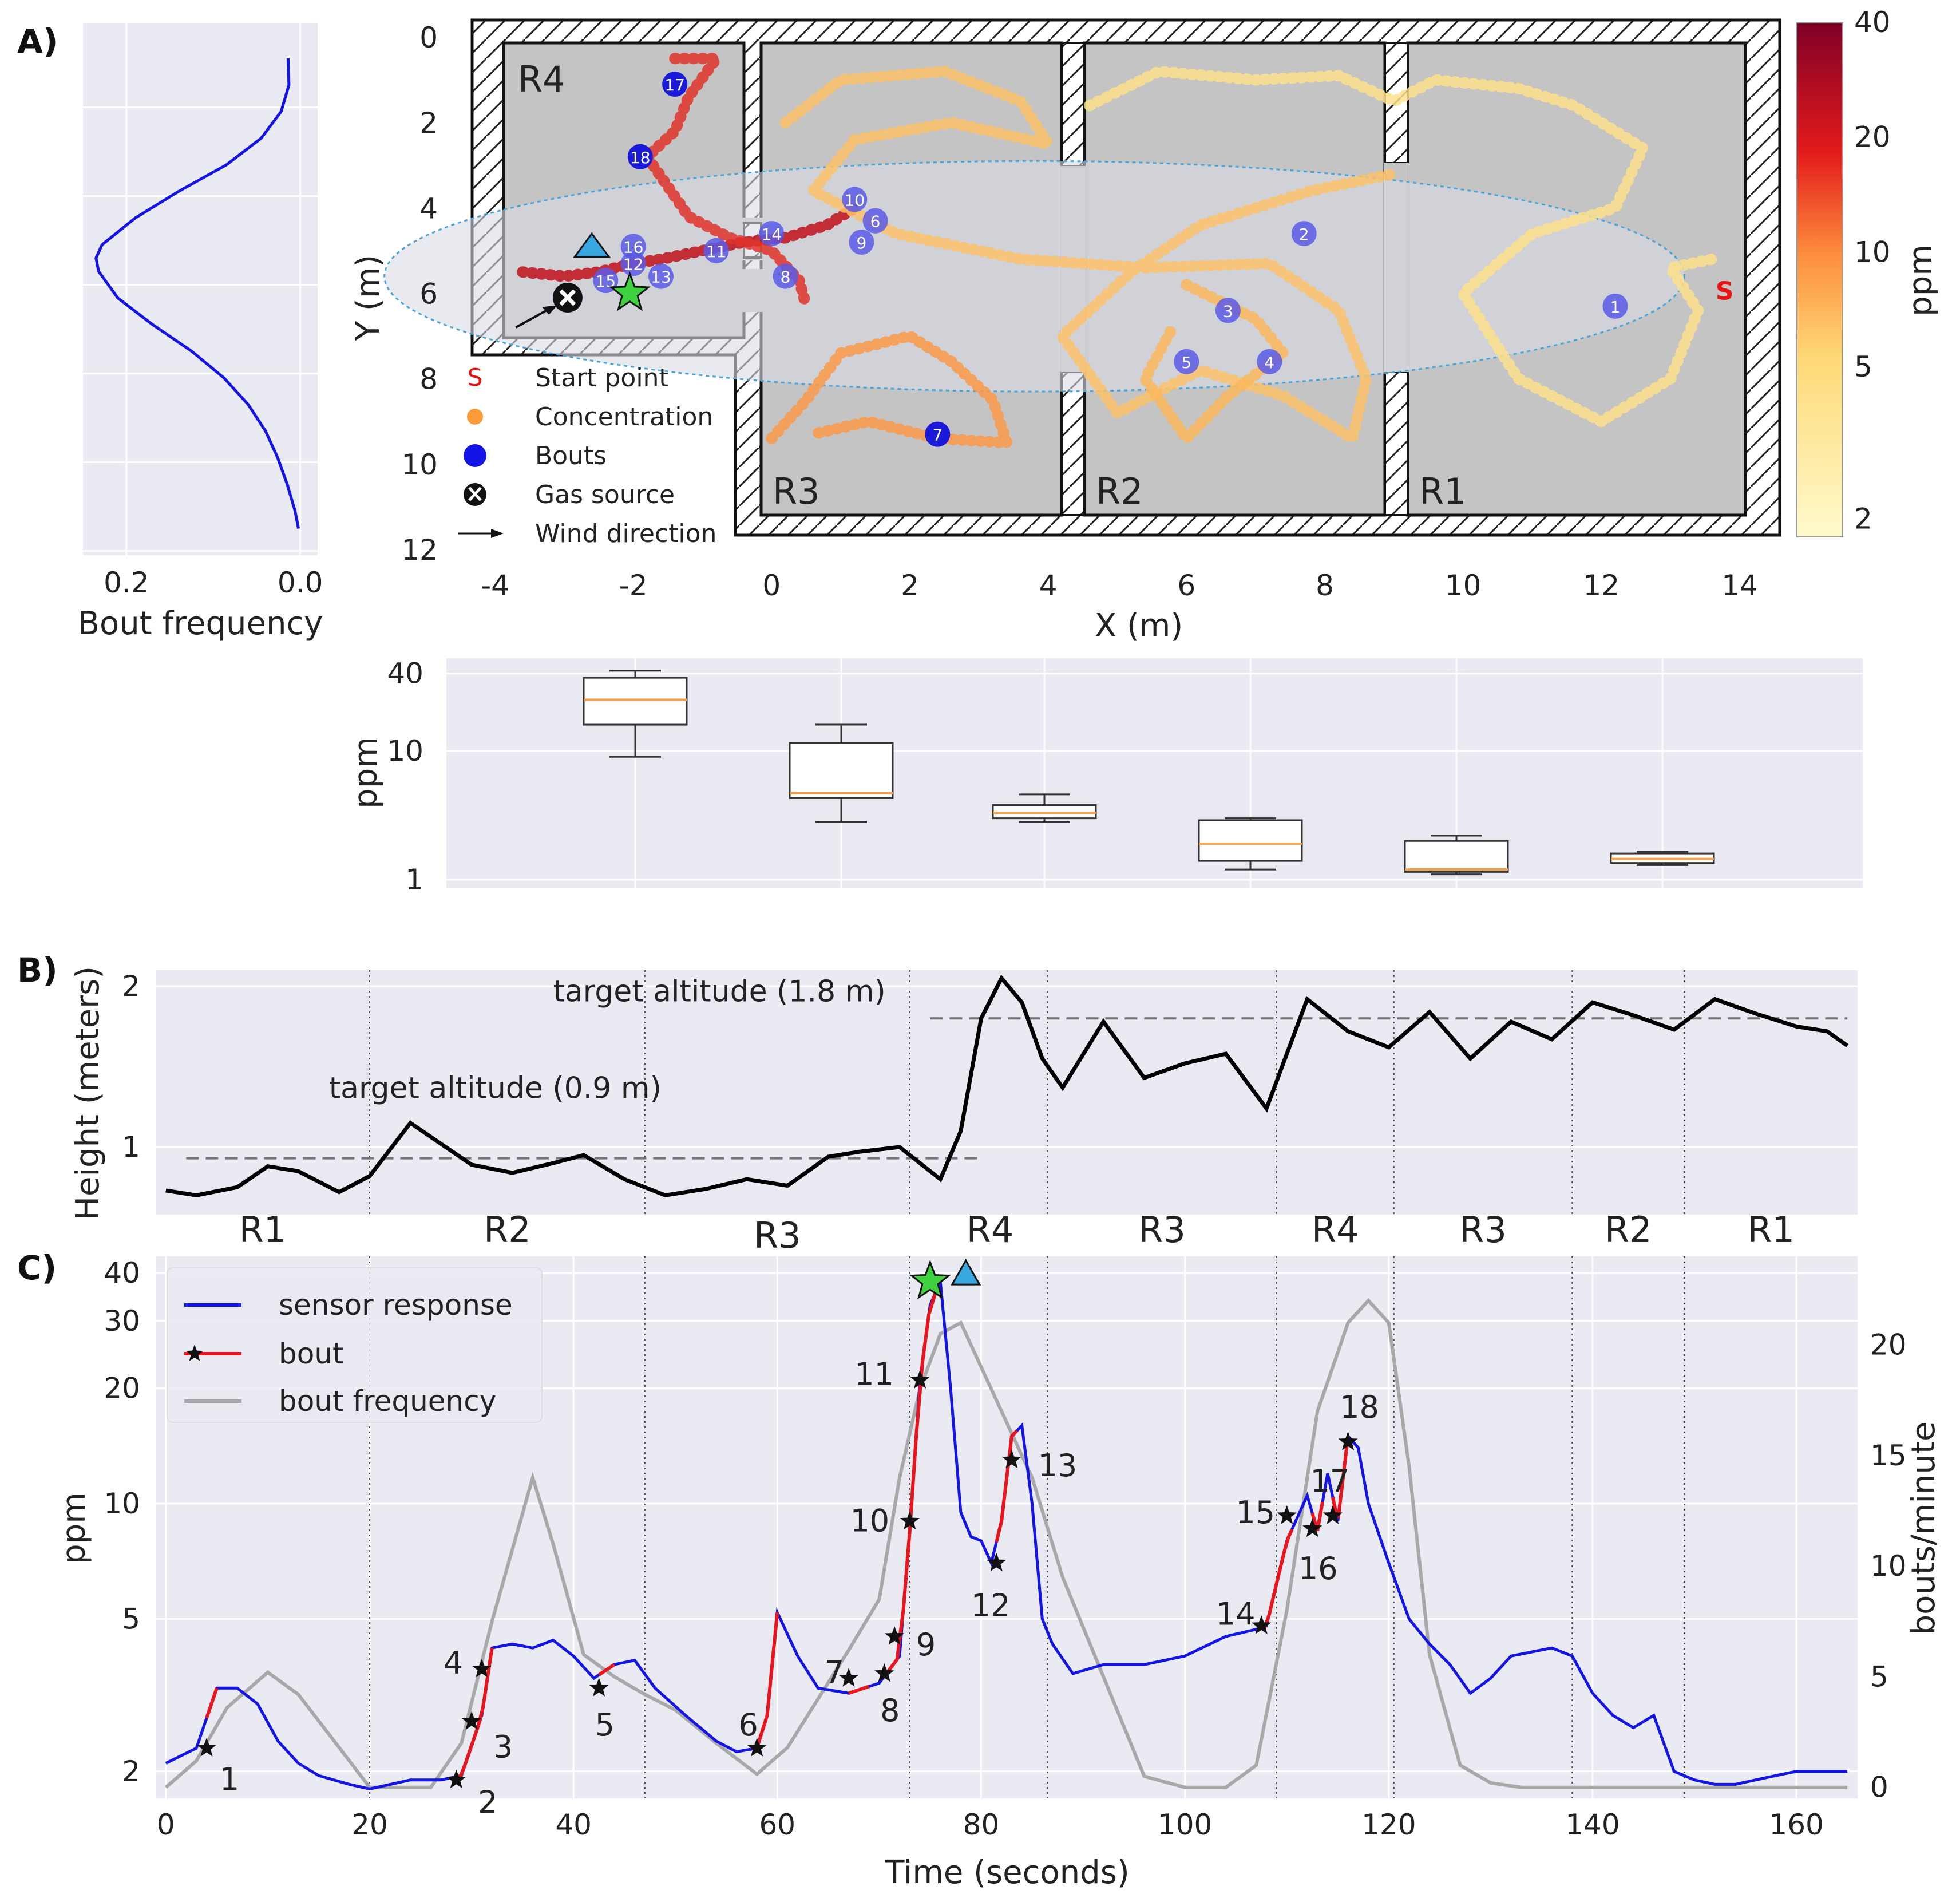  Describe the element at coordinates (1872, 137) in the screenshot. I see `colorbar-tick: 20` at that location.